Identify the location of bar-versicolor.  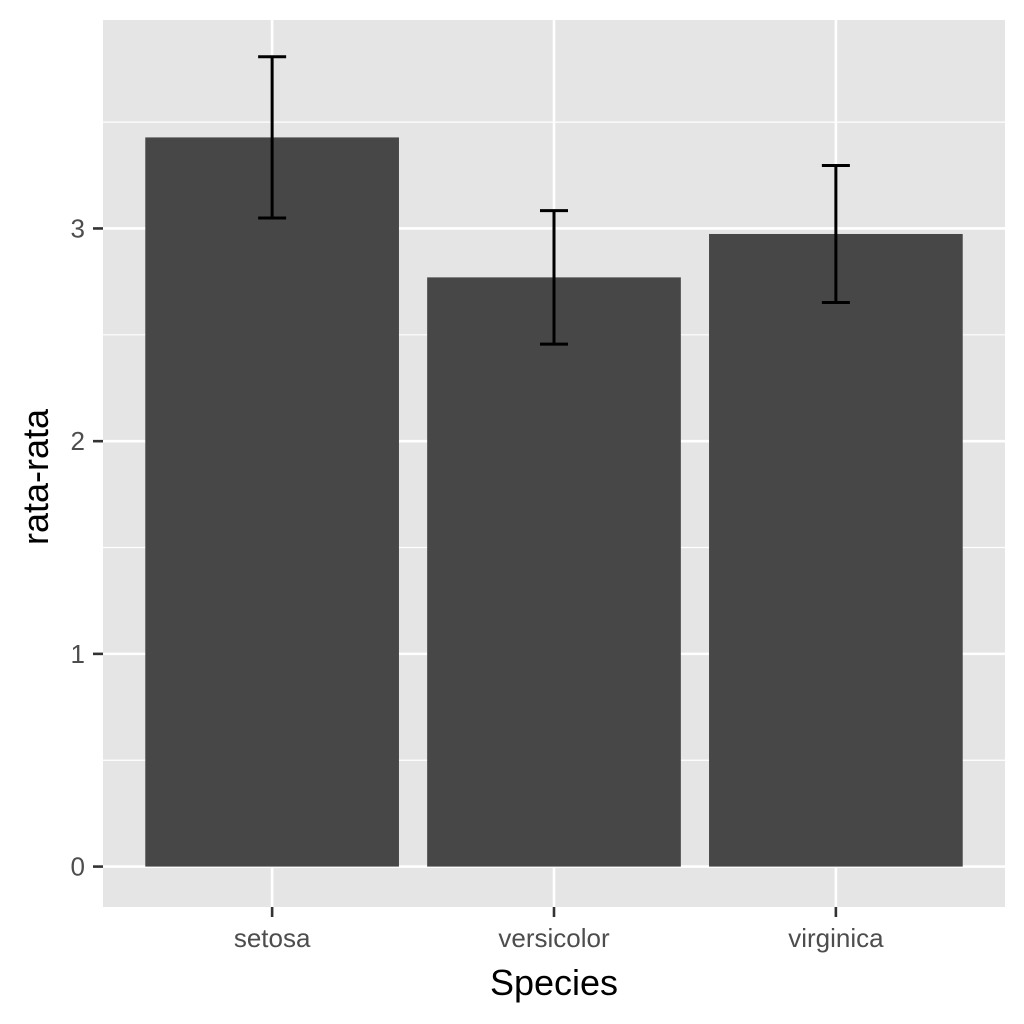
(554, 572).